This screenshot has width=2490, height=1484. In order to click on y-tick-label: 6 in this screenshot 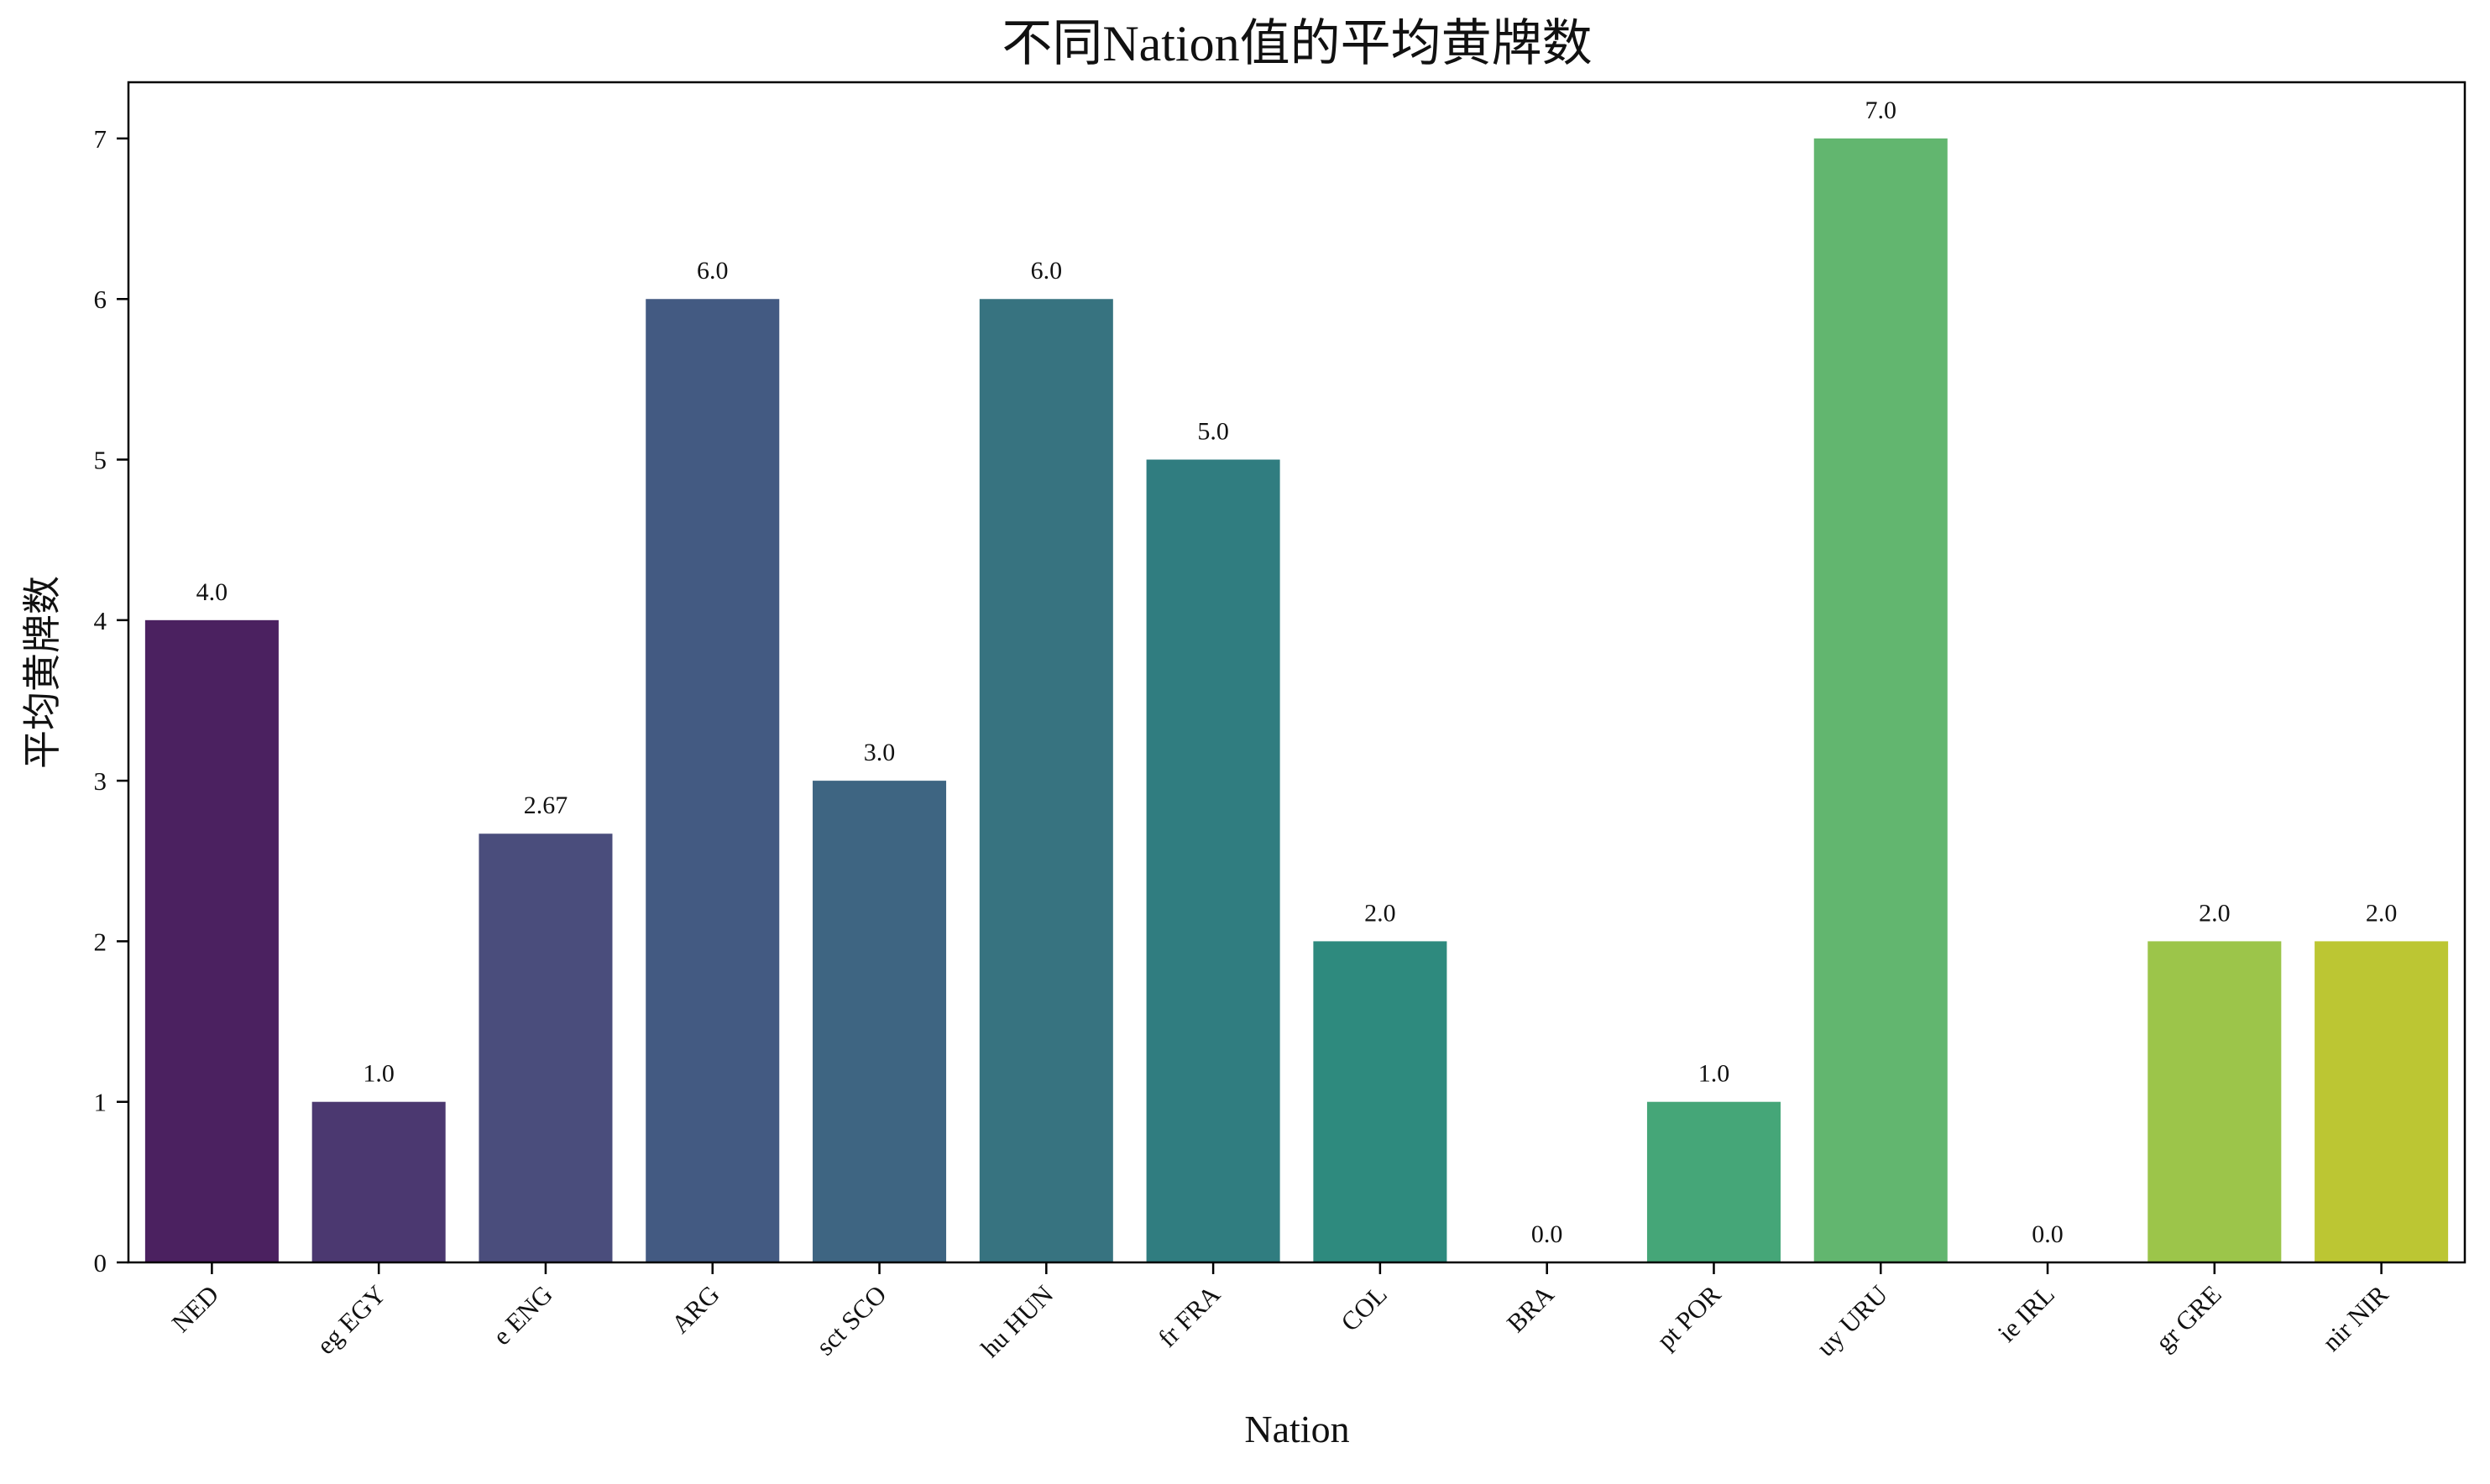, I will do `click(100, 299)`.